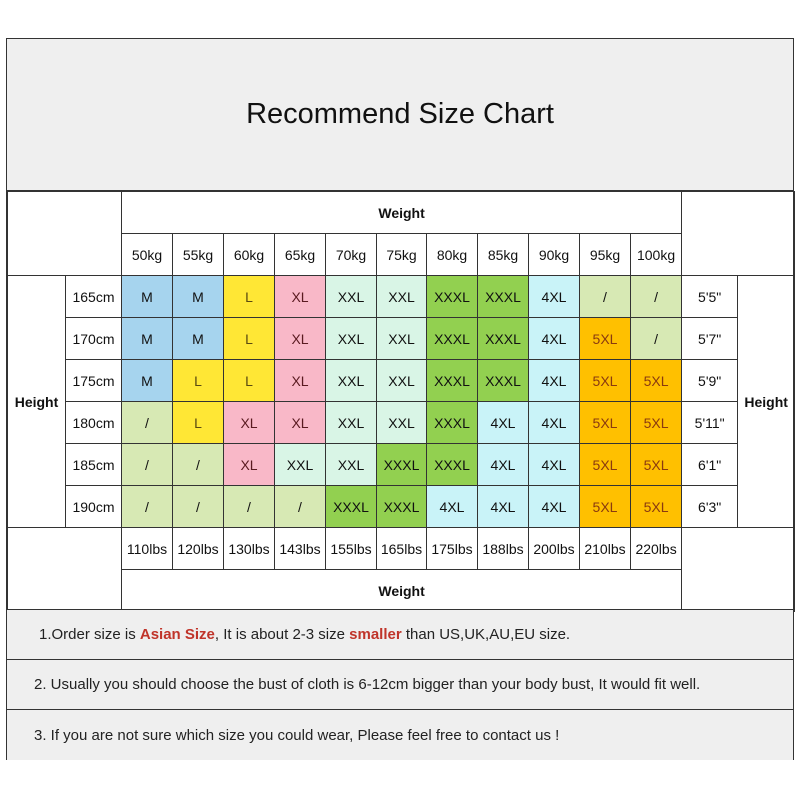  Describe the element at coordinates (89, 634) in the screenshot. I see `note-text: 1.Order size is` at that location.